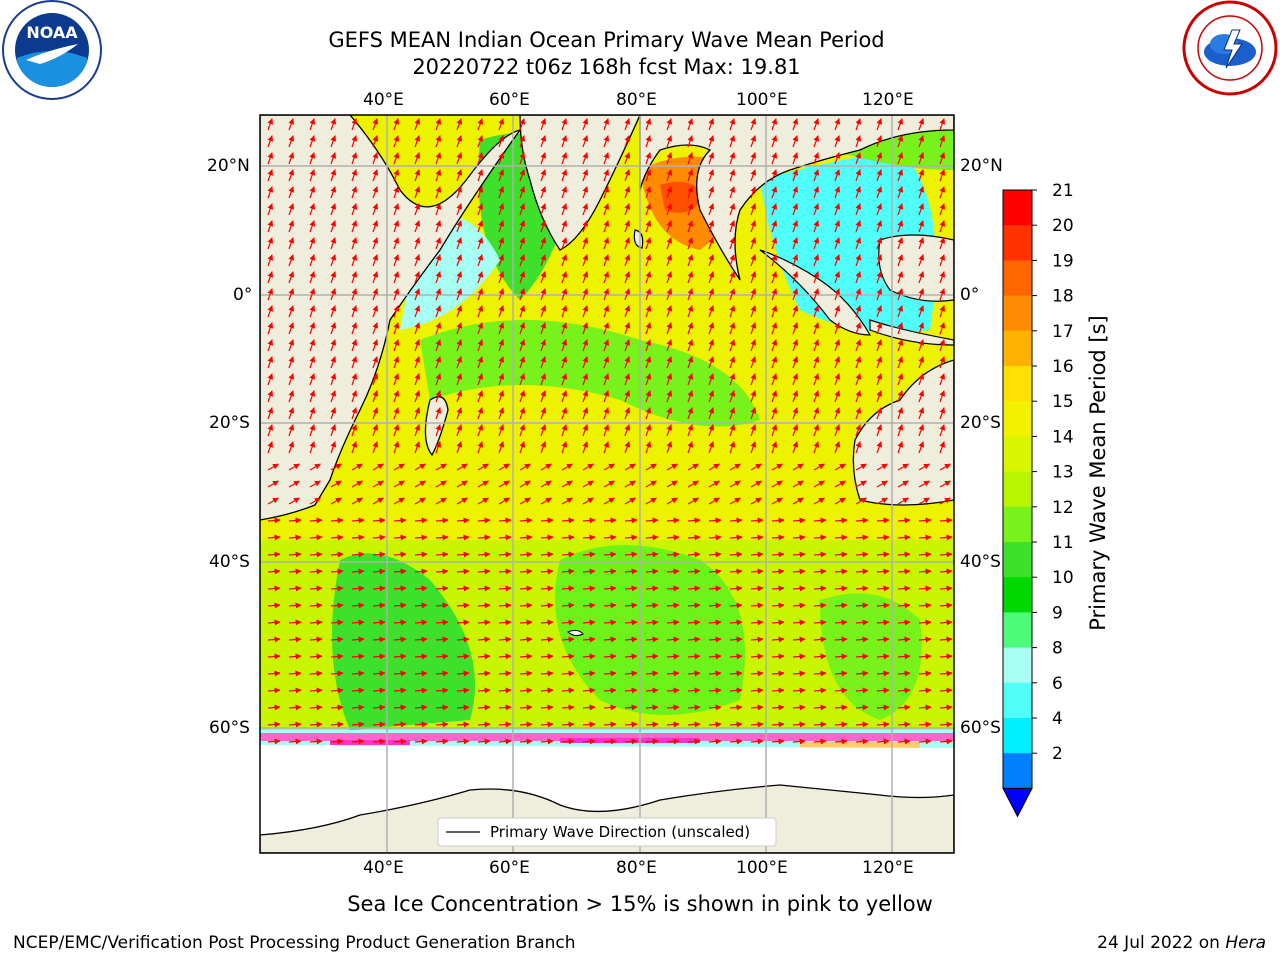  I want to click on colorbar-tick-label: 12, so click(1063, 508).